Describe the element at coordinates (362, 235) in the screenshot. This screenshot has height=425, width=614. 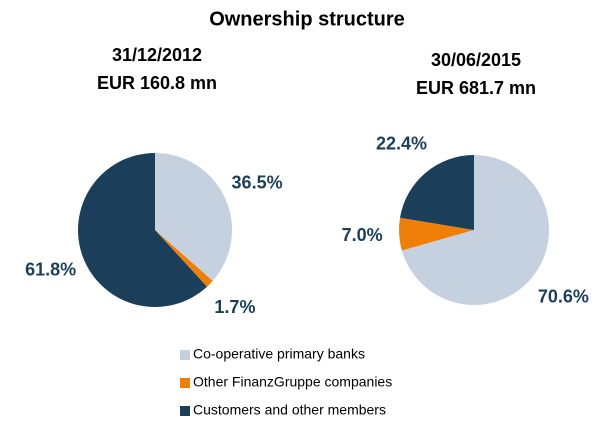
I see `data-label: 7.0%` at that location.